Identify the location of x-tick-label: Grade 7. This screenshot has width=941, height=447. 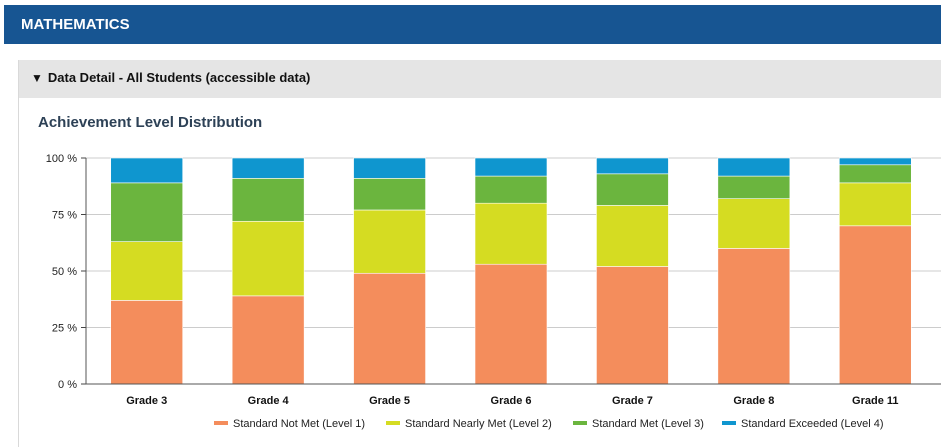
(632, 401).